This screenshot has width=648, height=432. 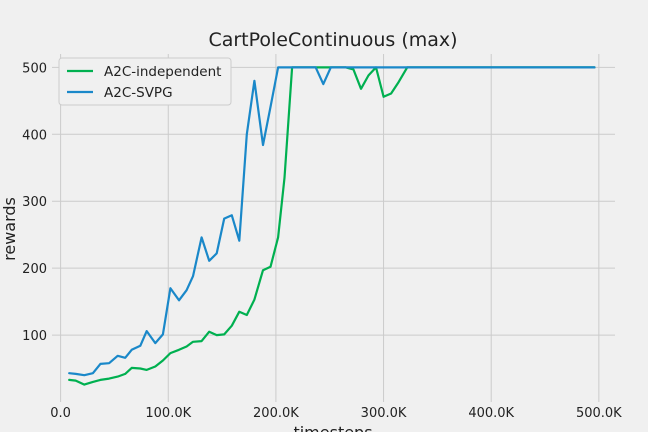 I want to click on y-tick-label: 500, so click(x=34, y=68).